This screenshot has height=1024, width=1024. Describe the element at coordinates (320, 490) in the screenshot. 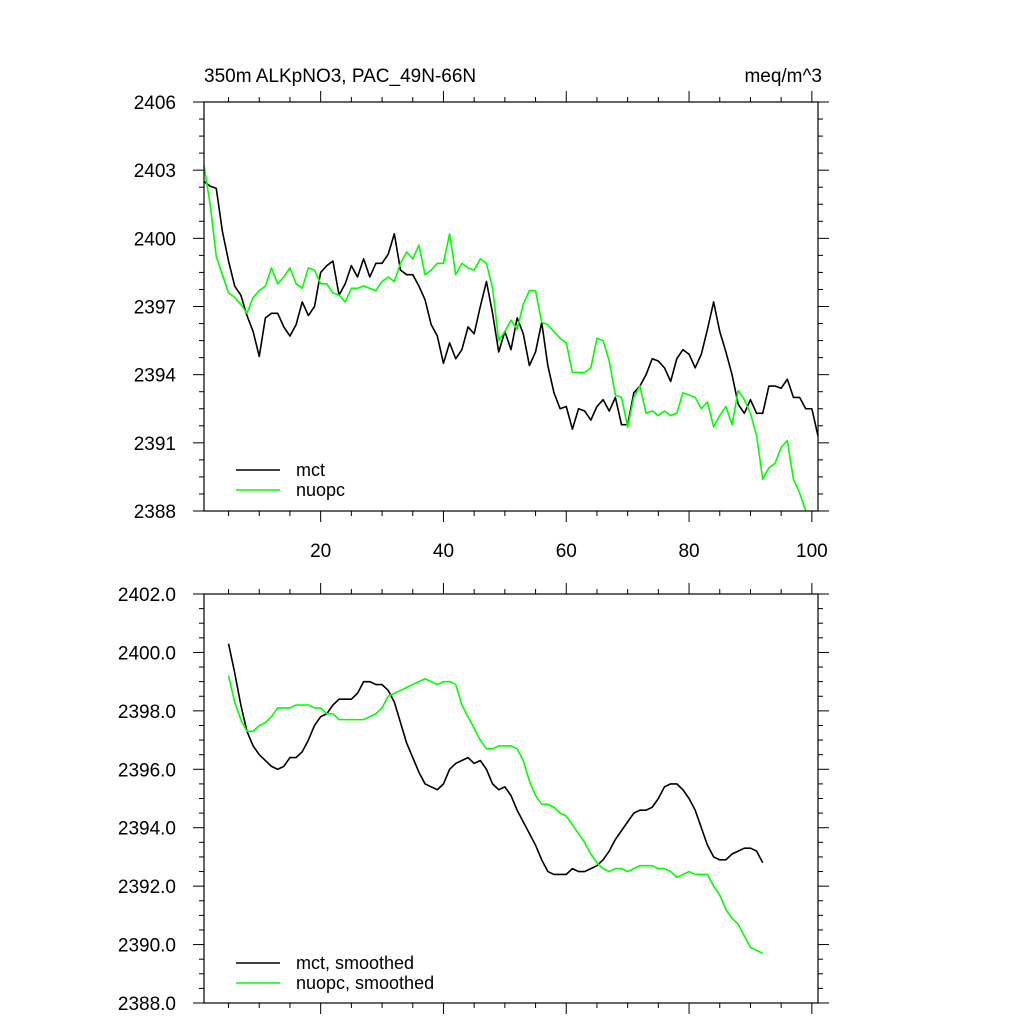

I see `legend-label-nuopc: nuopc` at that location.